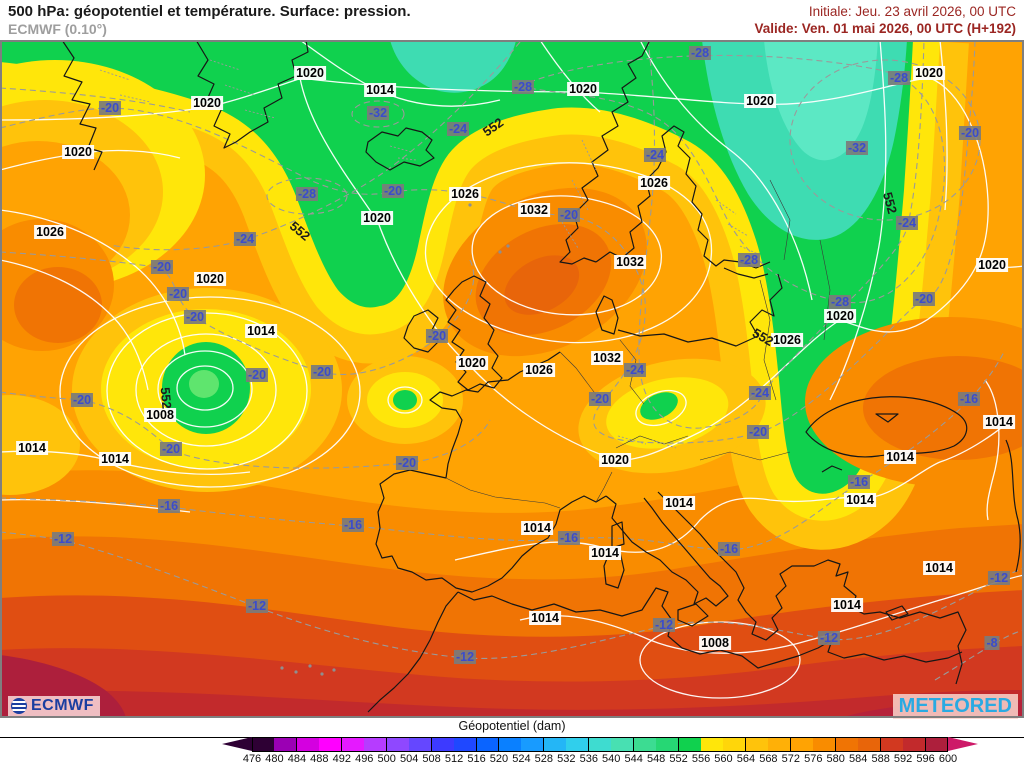 The image size is (1024, 765). What do you see at coordinates (588, 759) in the screenshot?
I see `colorbar-tick: 536` at bounding box center [588, 759].